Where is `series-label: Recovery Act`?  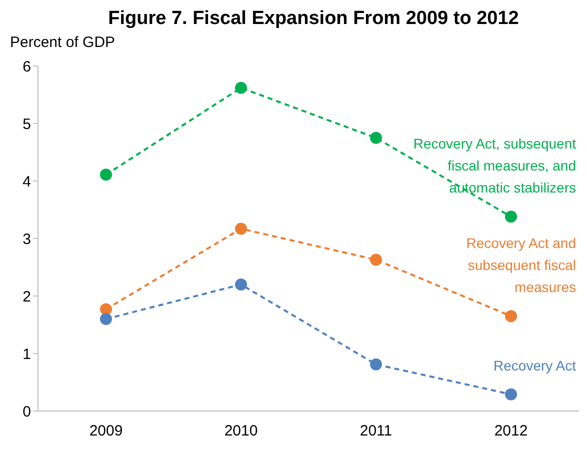 series-label: Recovery Act is located at coordinates (535, 365).